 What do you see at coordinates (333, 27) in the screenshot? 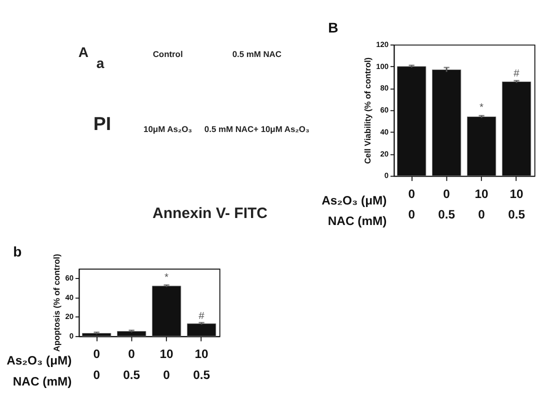
I see `text: B` at bounding box center [333, 27].